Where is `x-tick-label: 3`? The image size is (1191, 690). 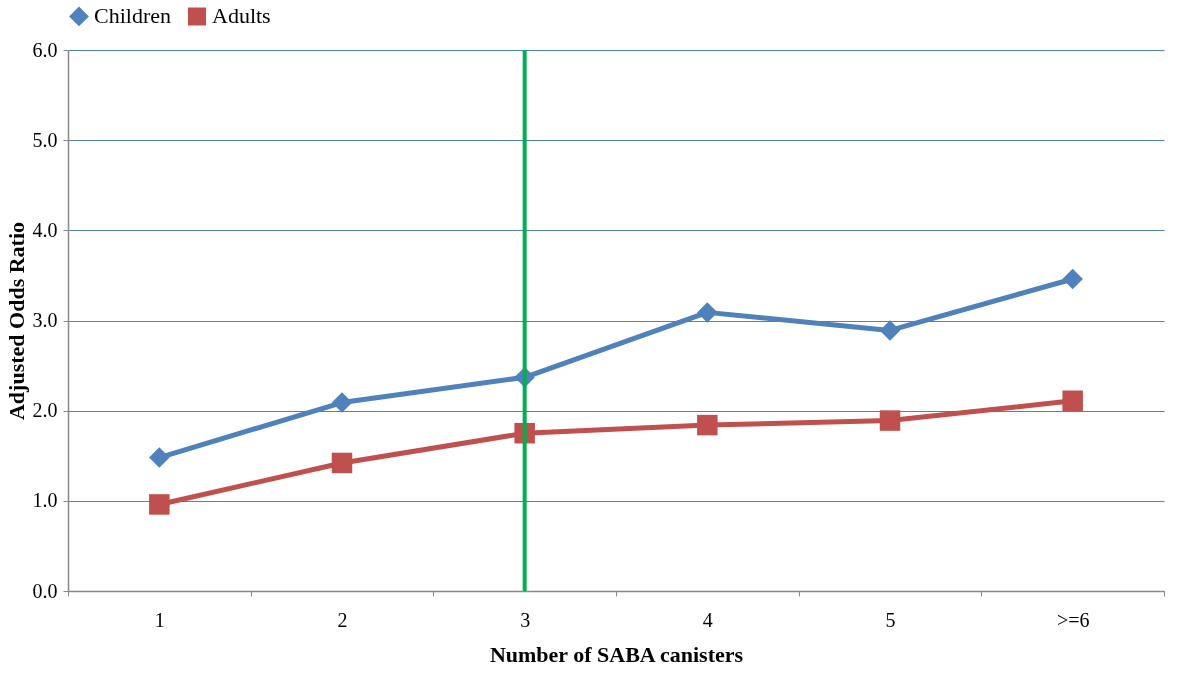 x-tick-label: 3 is located at coordinates (525, 619).